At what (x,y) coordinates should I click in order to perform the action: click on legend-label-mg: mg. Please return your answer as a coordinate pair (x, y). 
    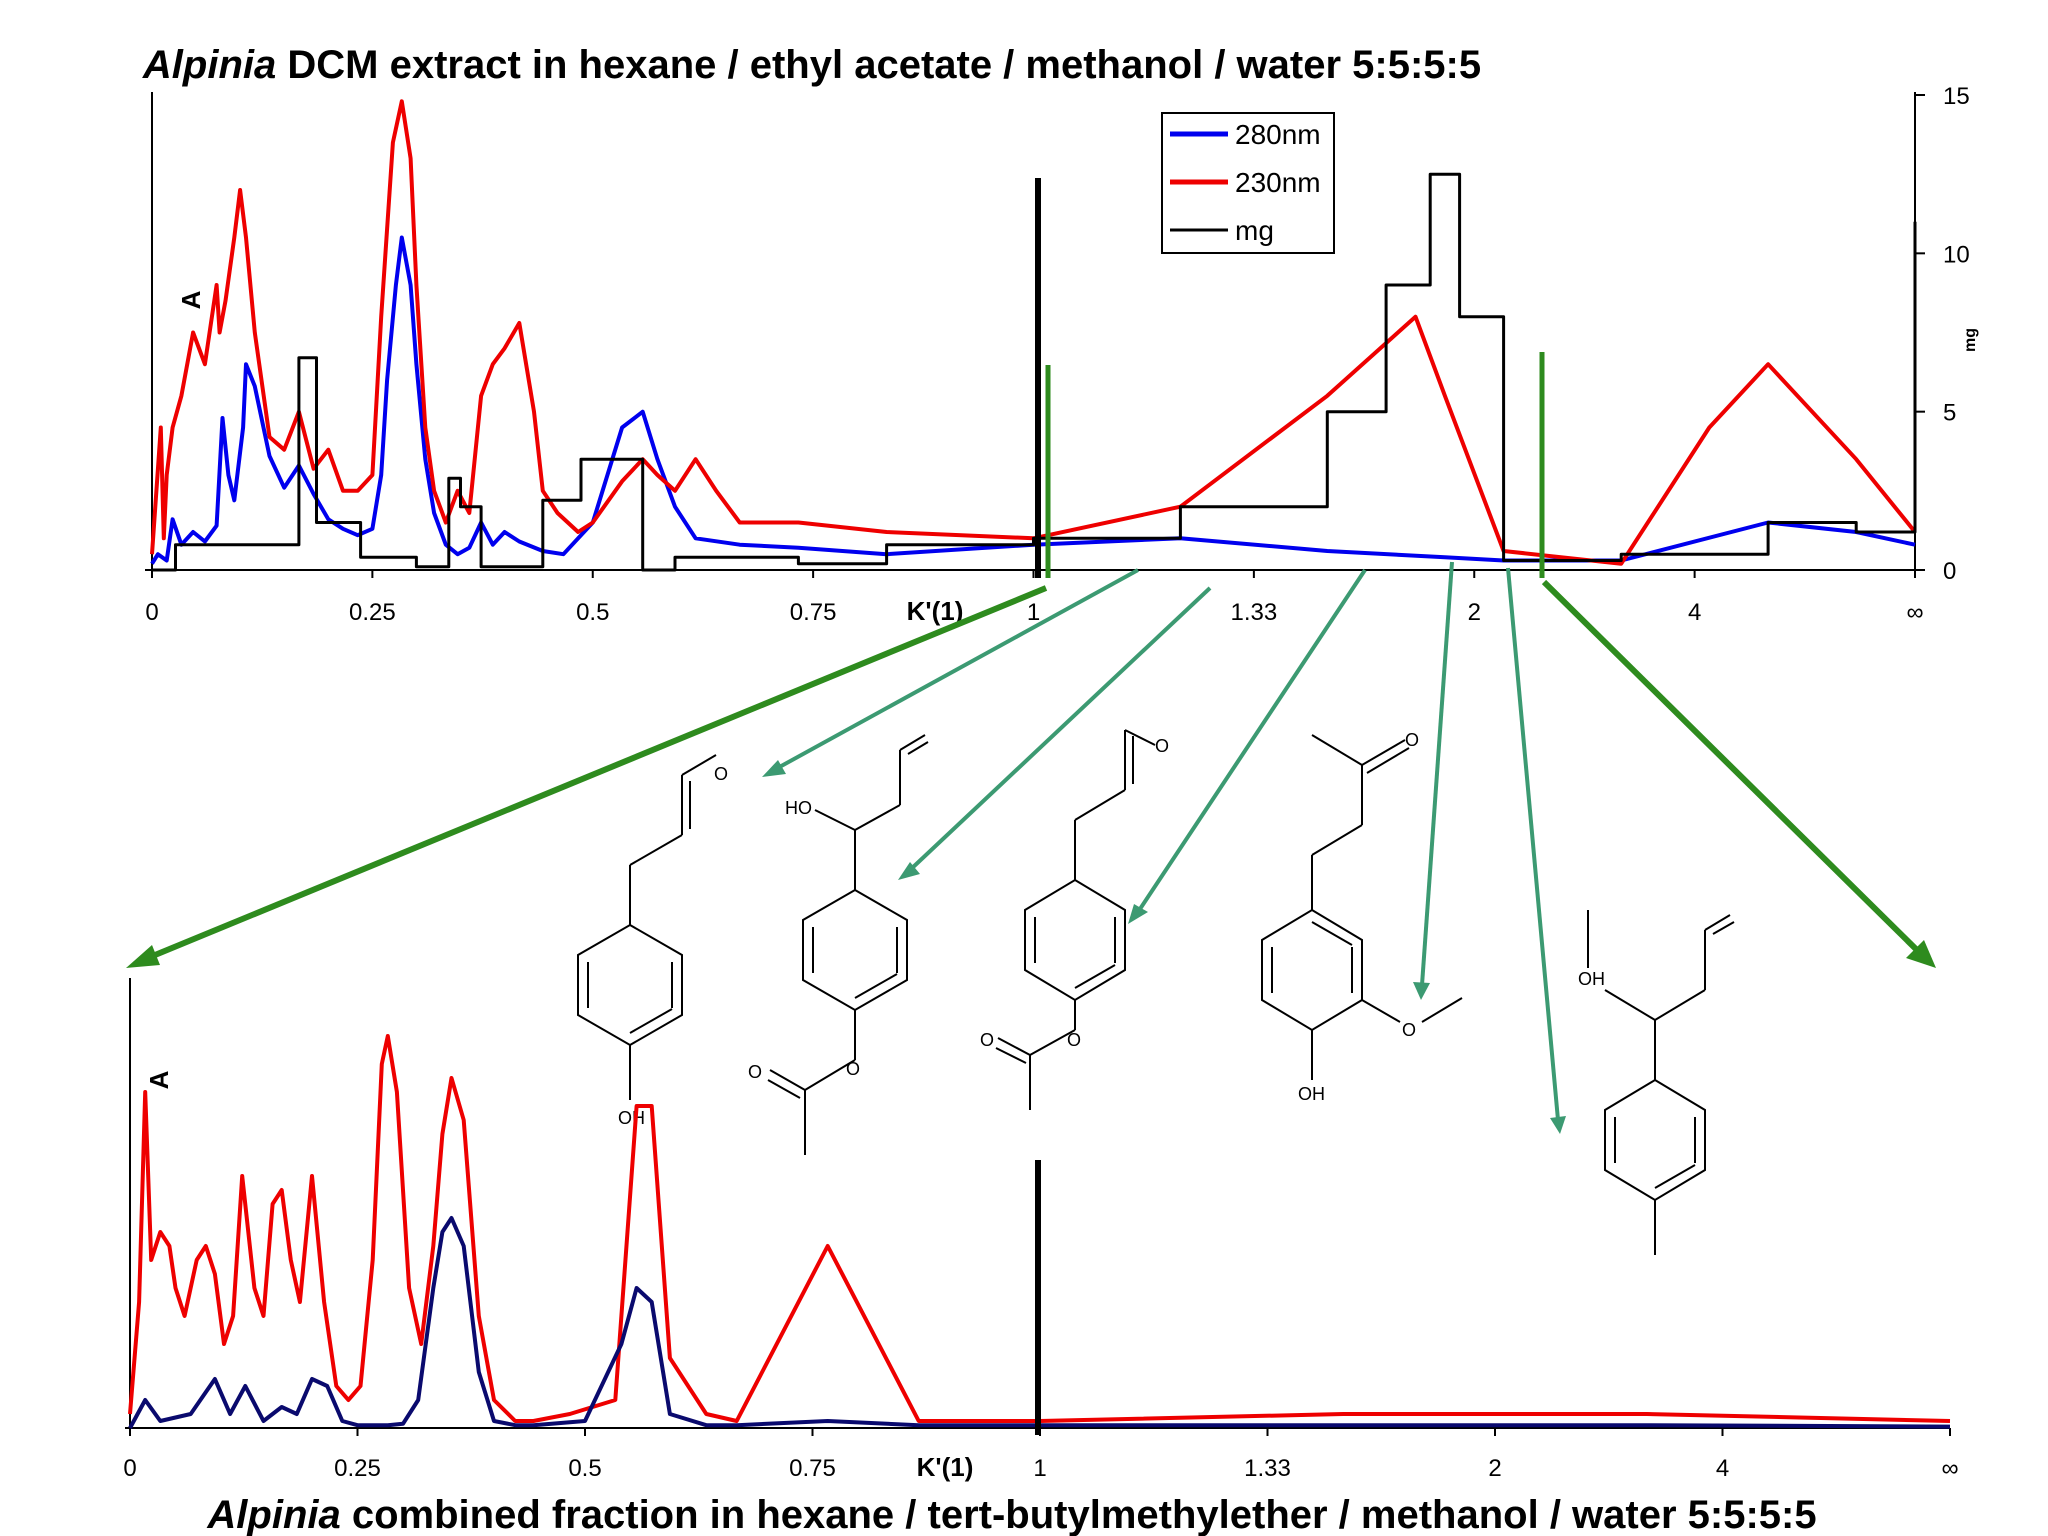
    Looking at the image, I should click on (1254, 230).